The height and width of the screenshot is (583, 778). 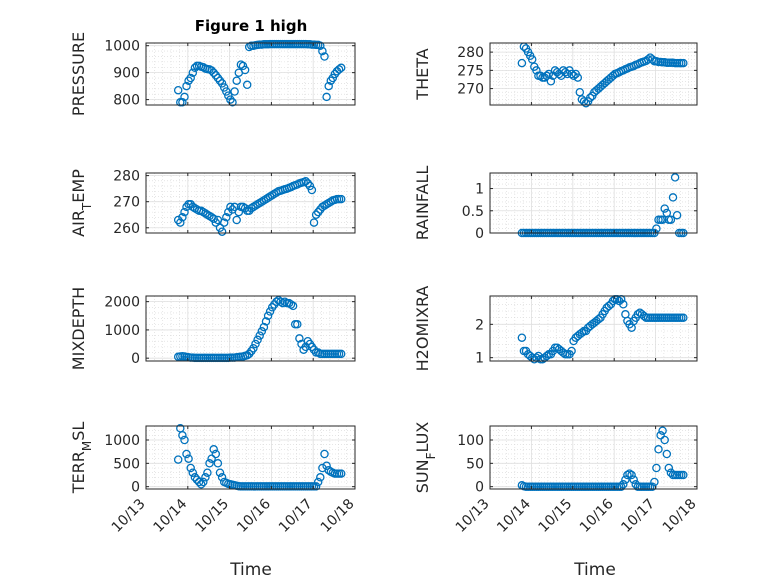 What do you see at coordinates (425, 458) in the screenshot?
I see `y-axis-label: SUNFLUX` at bounding box center [425, 458].